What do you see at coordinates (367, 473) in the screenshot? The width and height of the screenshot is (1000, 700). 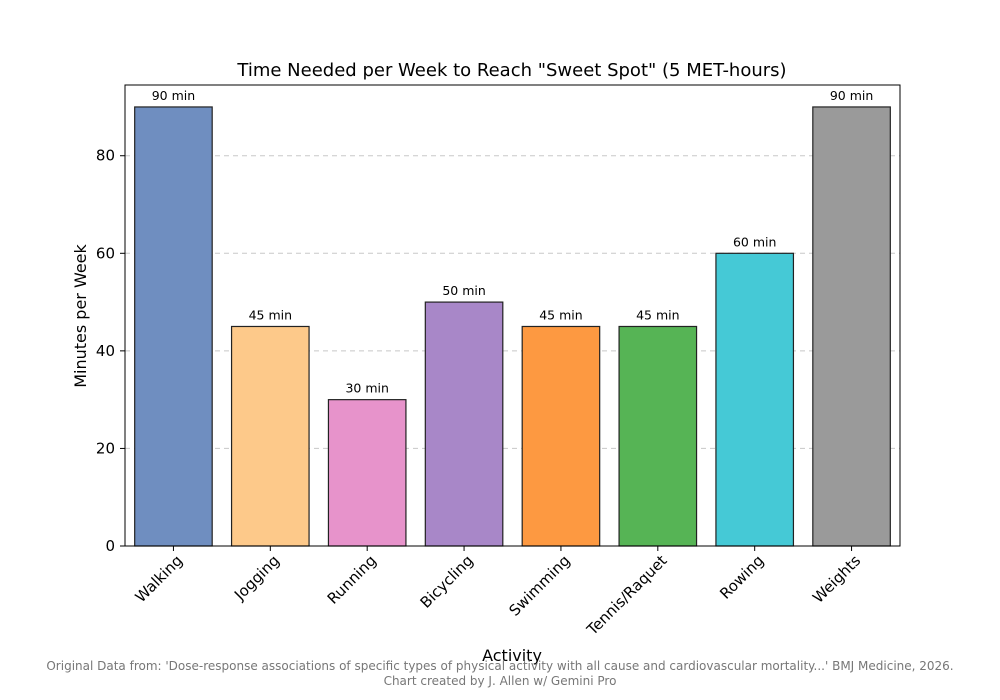 I see `bar-running` at bounding box center [367, 473].